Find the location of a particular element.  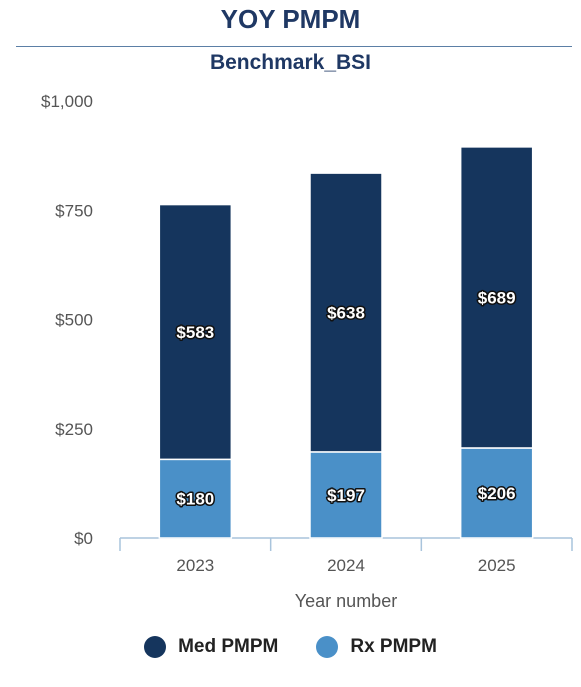

y-axis: $0 $250 $500 $750 $1,000 is located at coordinates (67, 320).